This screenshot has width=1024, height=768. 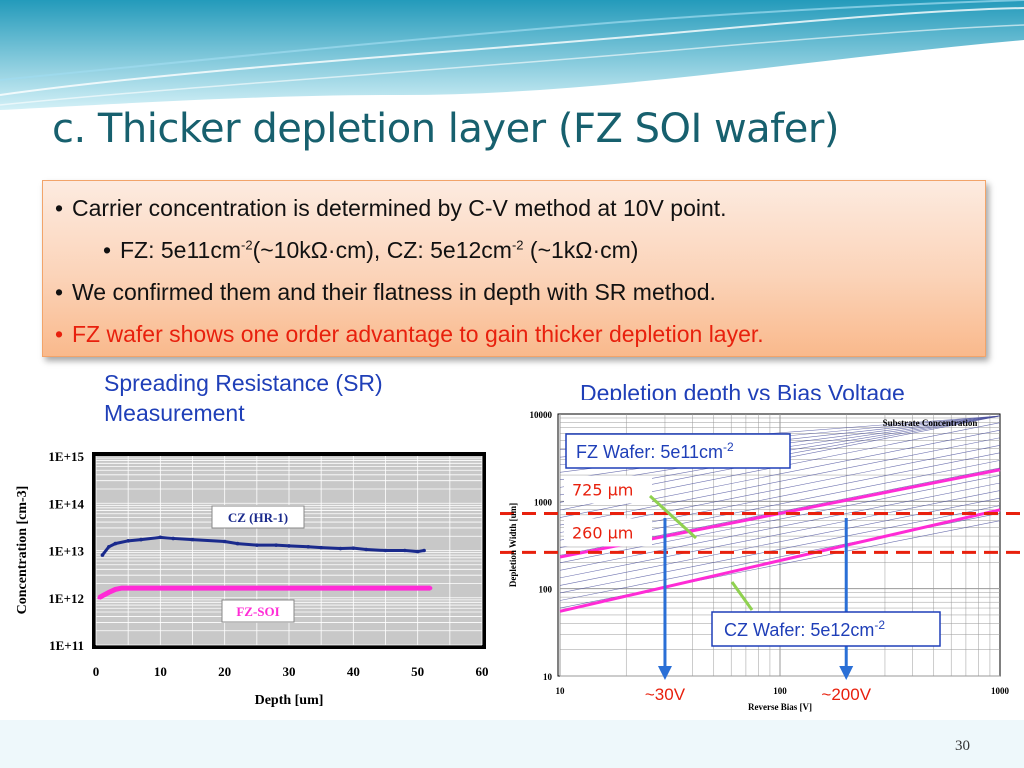 What do you see at coordinates (257, 611) in the screenshot?
I see `fz-series-label: FZ-SOI` at bounding box center [257, 611].